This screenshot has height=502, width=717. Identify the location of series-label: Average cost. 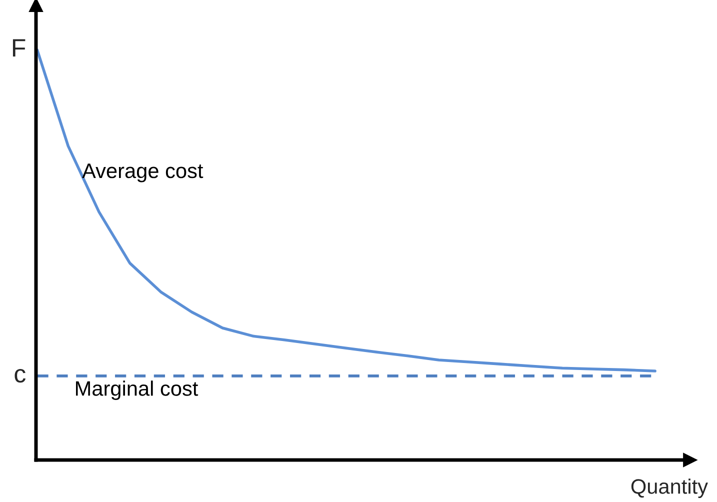
(143, 173).